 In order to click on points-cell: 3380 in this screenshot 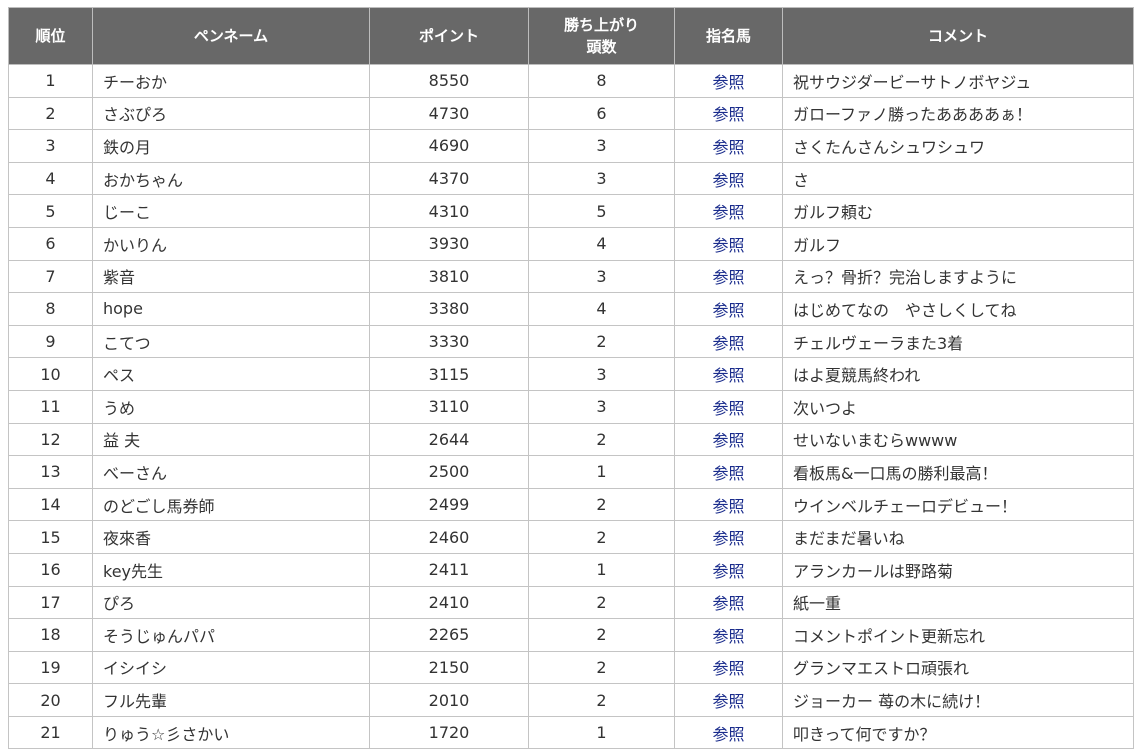, I will do `click(449, 309)`.